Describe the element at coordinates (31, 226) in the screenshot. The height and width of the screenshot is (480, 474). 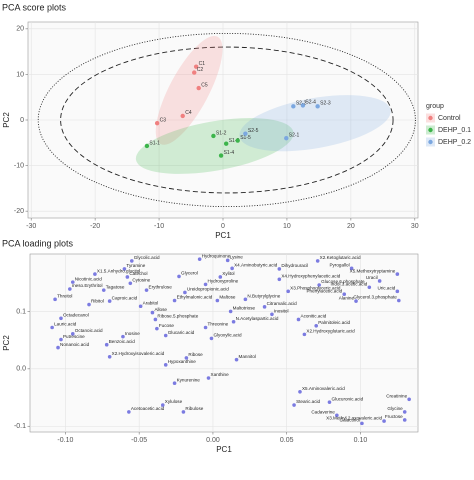
I see `x-tick-label: -30` at that location.